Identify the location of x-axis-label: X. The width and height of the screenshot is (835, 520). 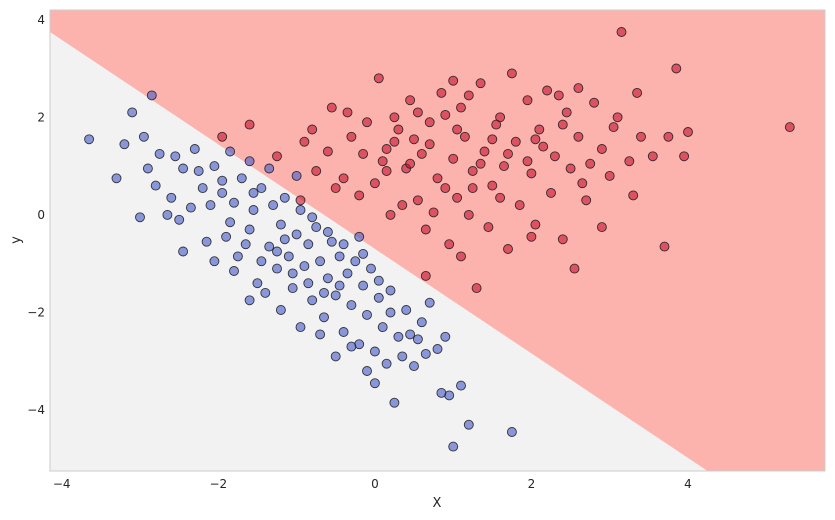
(437, 503).